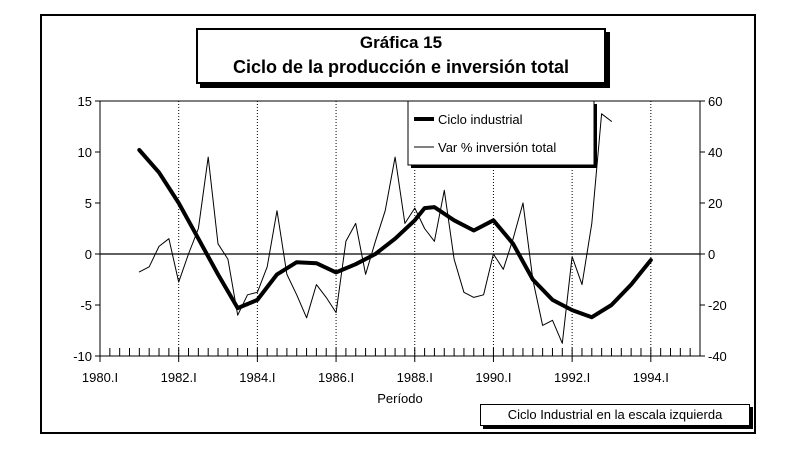 Image resolution: width=804 pixels, height=459 pixels. Describe the element at coordinates (717, 305) in the screenshot. I see `y-right-tick-label: -20` at that location.